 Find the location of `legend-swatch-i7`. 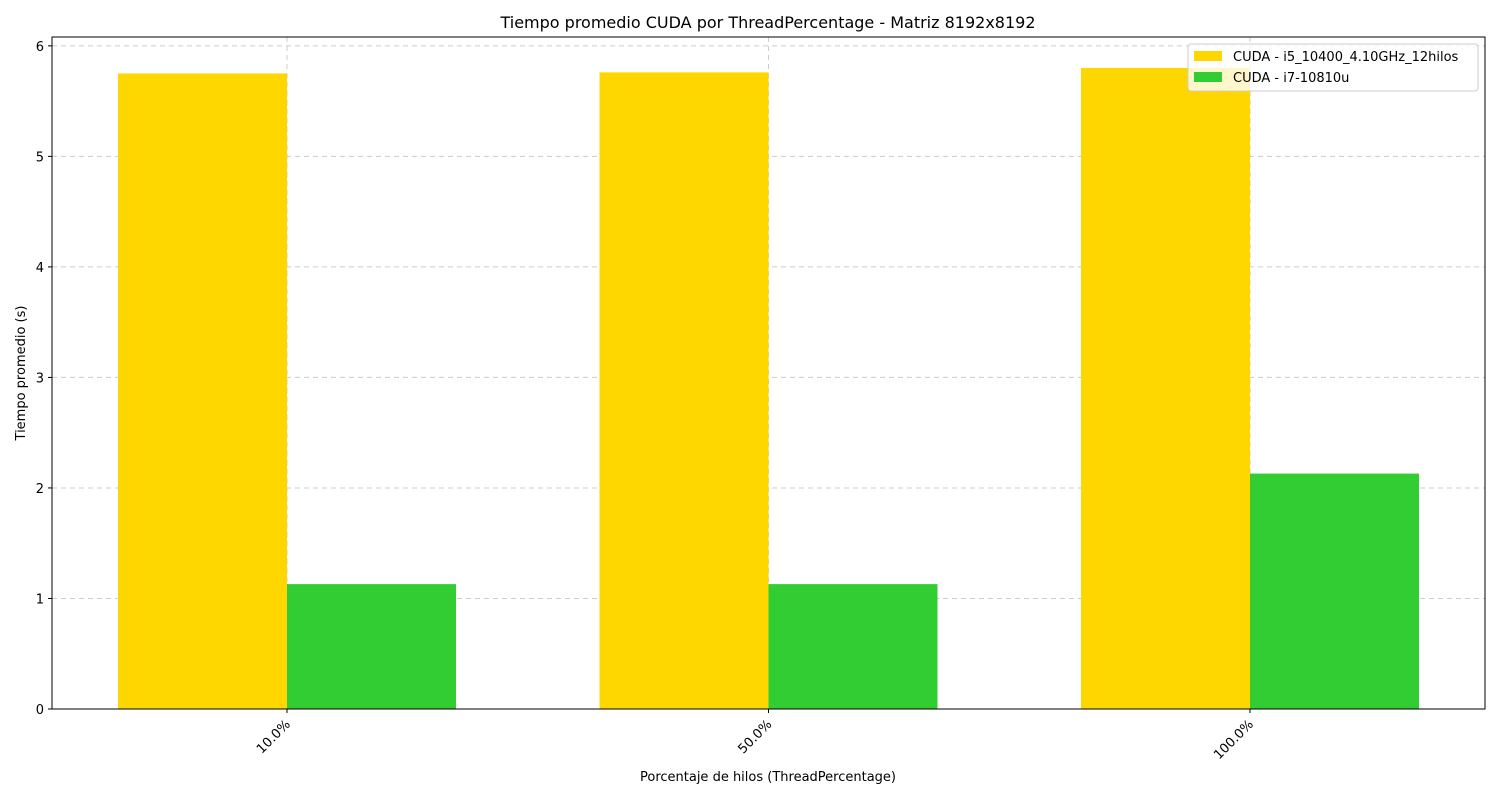

legend-swatch-i7 is located at coordinates (1208, 77).